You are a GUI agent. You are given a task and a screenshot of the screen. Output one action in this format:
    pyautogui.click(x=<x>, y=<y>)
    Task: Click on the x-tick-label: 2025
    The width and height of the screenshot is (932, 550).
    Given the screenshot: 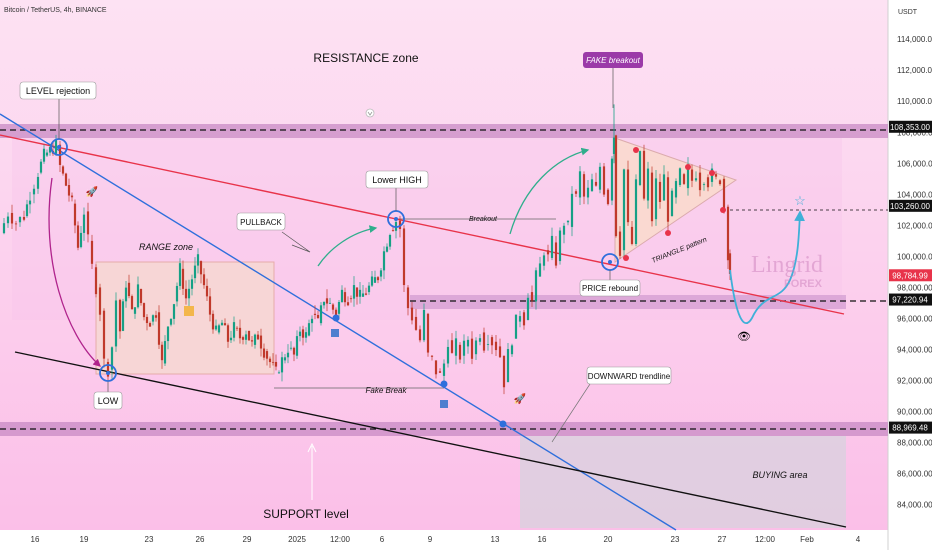 What is the action you would take?
    pyautogui.click(x=297, y=539)
    